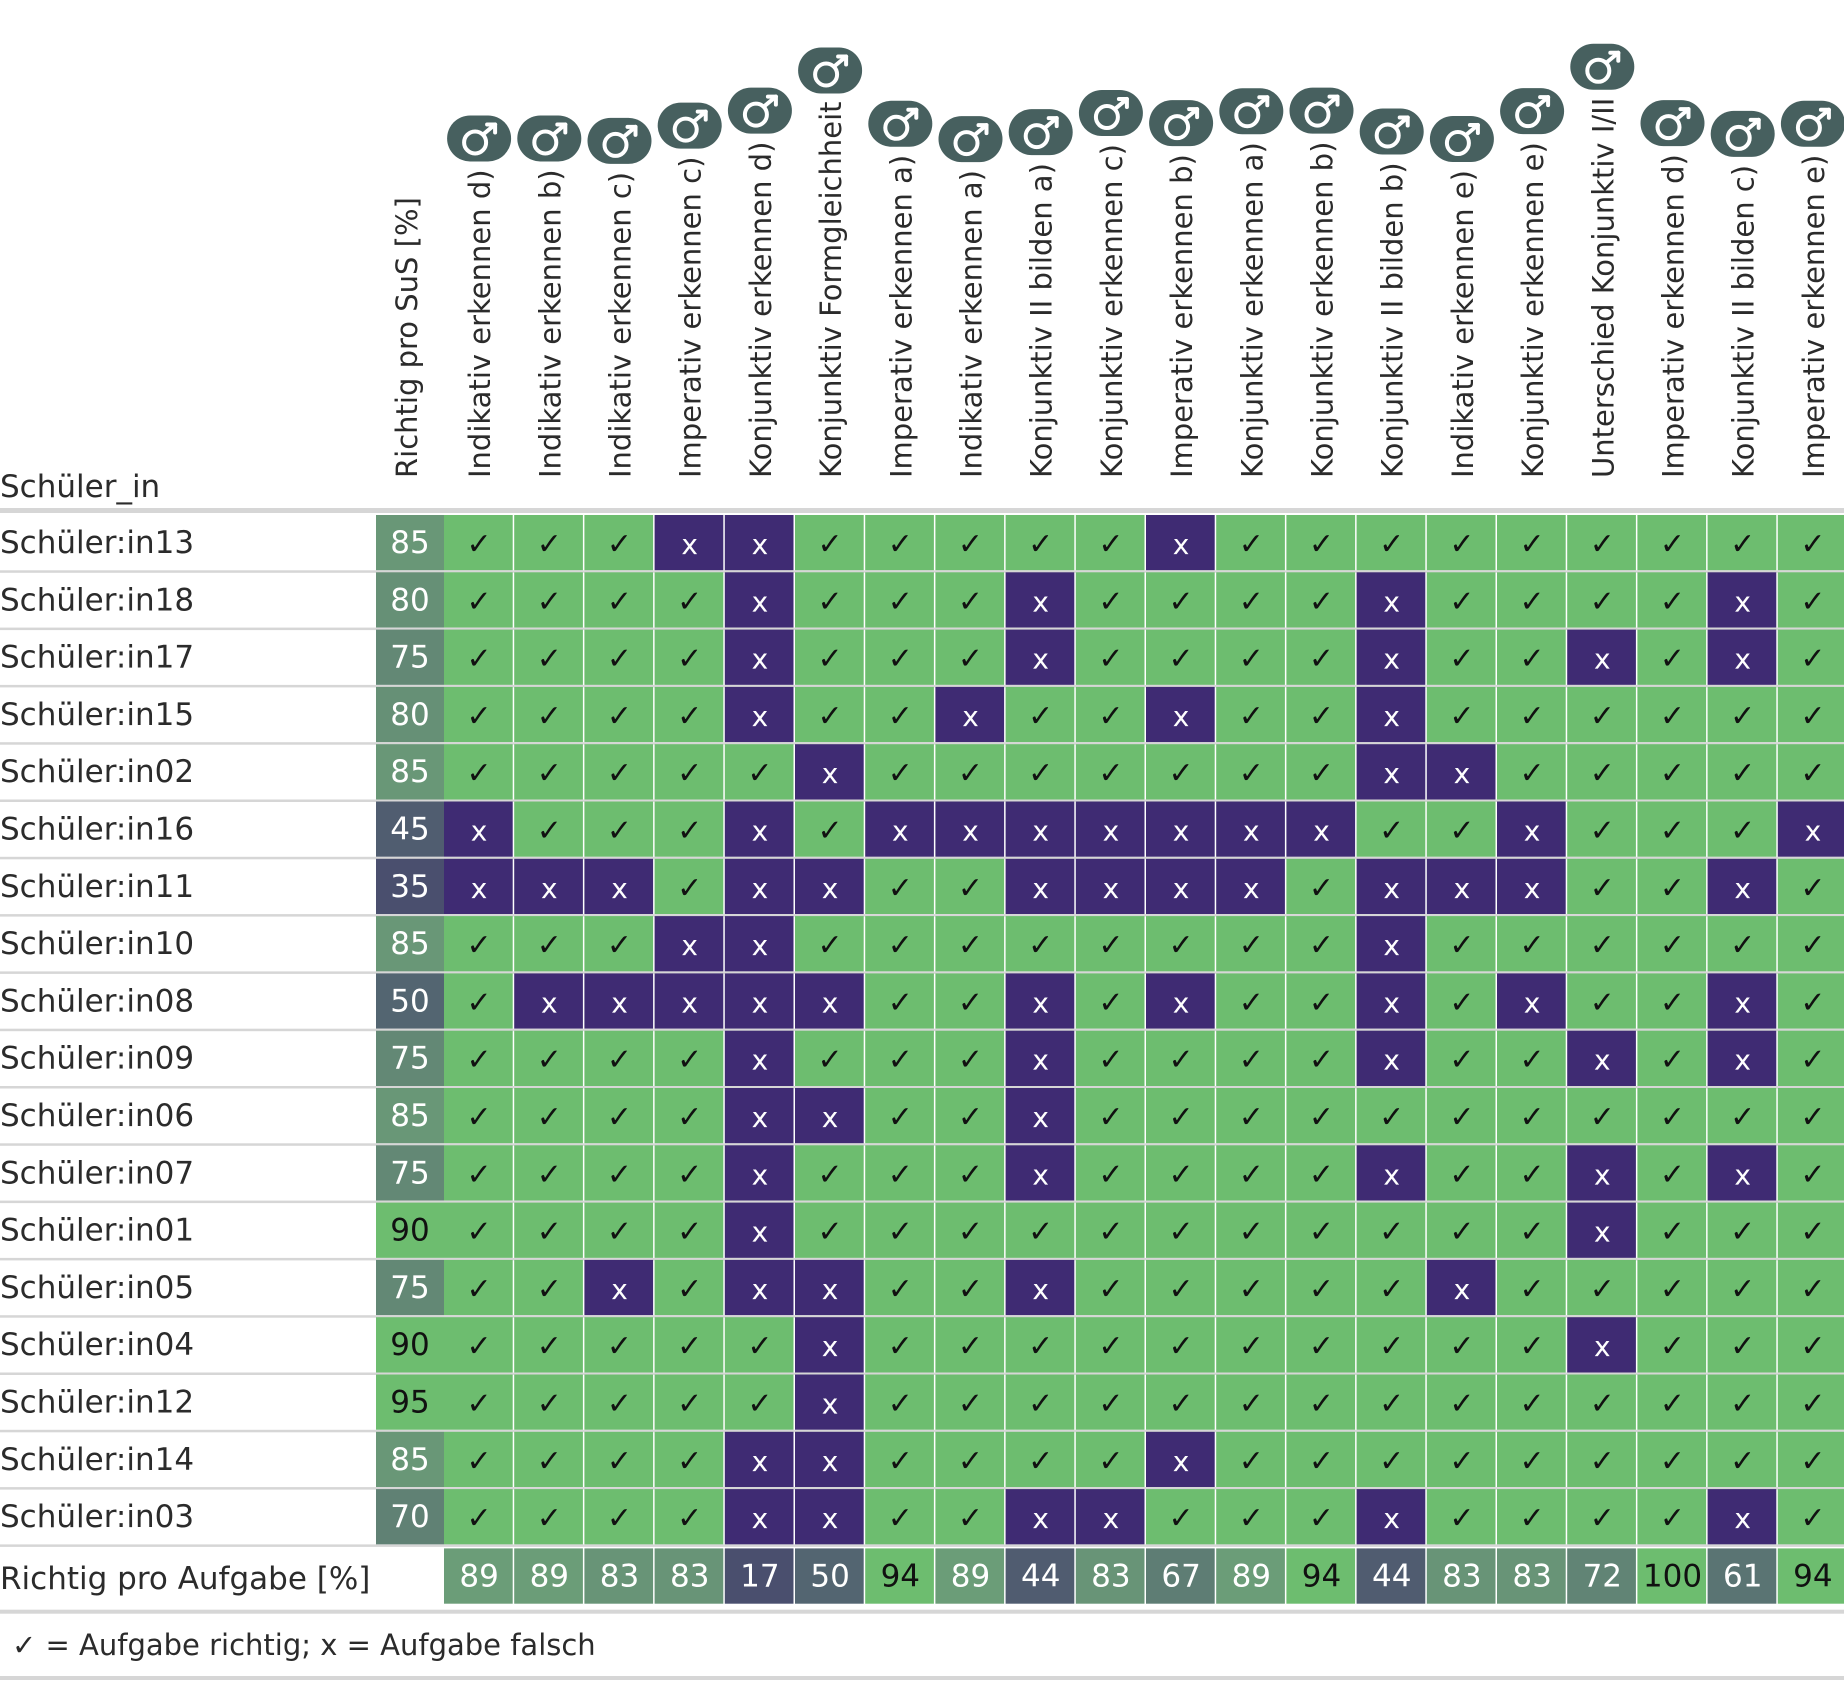 Image resolution: width=1844 pixels, height=1682 pixels. Describe the element at coordinates (689, 1576) in the screenshot. I see `task-percent-value: 83` at that location.